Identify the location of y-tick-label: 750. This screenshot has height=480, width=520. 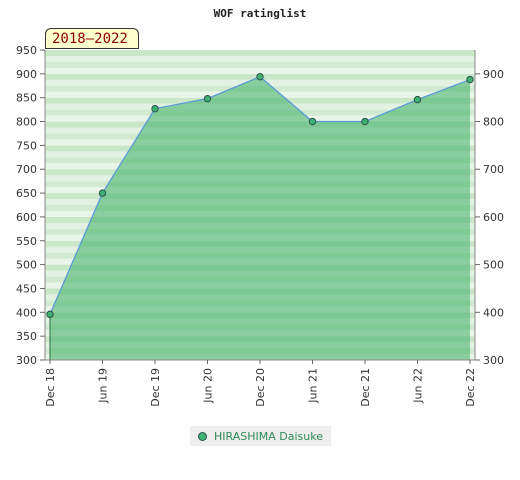
(26, 145).